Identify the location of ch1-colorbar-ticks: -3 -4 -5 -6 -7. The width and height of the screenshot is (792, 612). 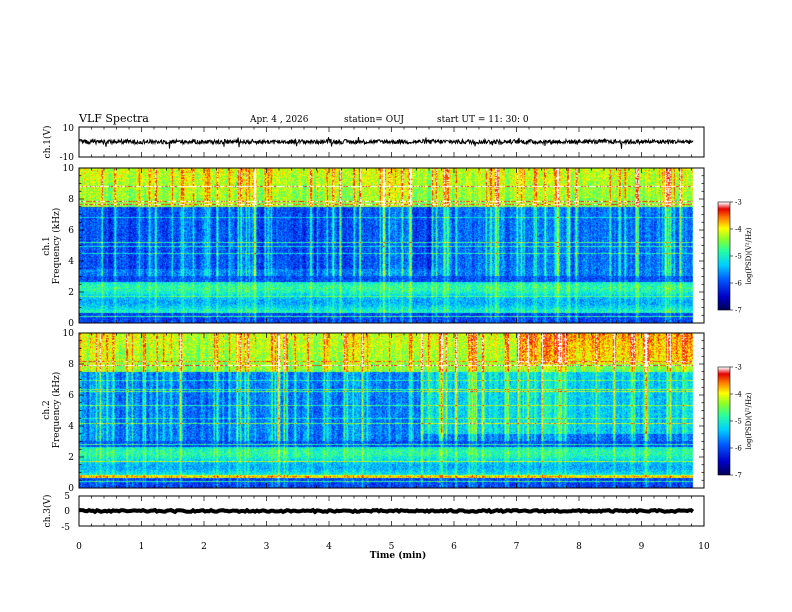
(736, 257).